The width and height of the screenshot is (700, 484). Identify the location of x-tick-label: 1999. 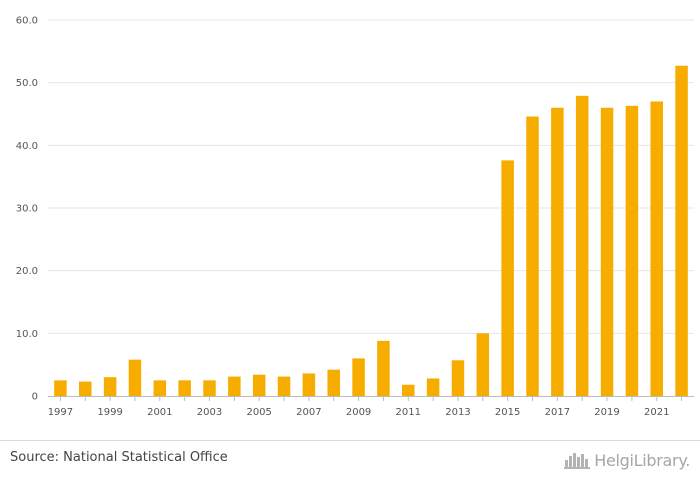
(109, 412).